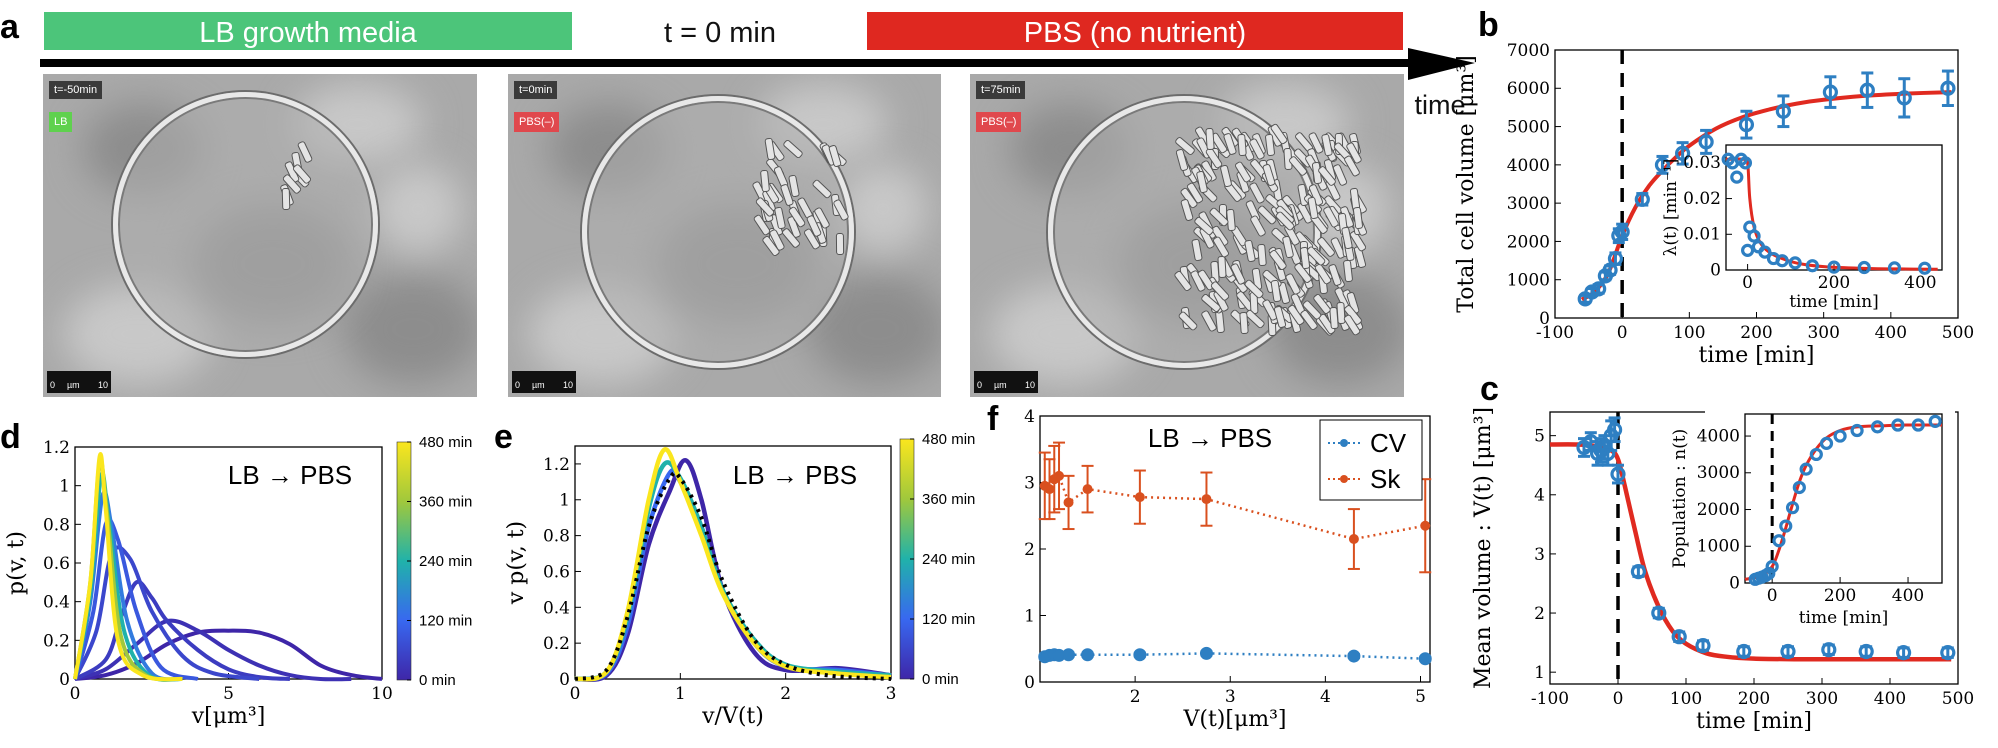 This screenshot has height=748, width=1998. What do you see at coordinates (61, 122) in the screenshot?
I see `frame-medium-label: LB` at bounding box center [61, 122].